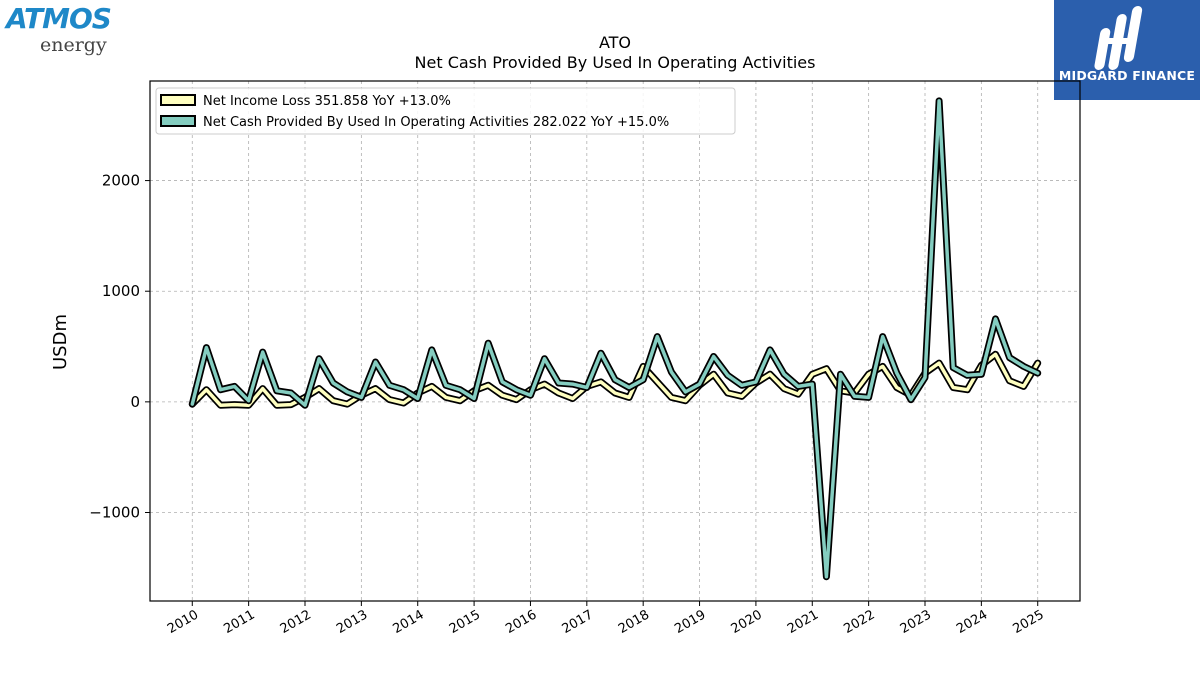  I want to click on y-tick-label: 2000, so click(121, 181).